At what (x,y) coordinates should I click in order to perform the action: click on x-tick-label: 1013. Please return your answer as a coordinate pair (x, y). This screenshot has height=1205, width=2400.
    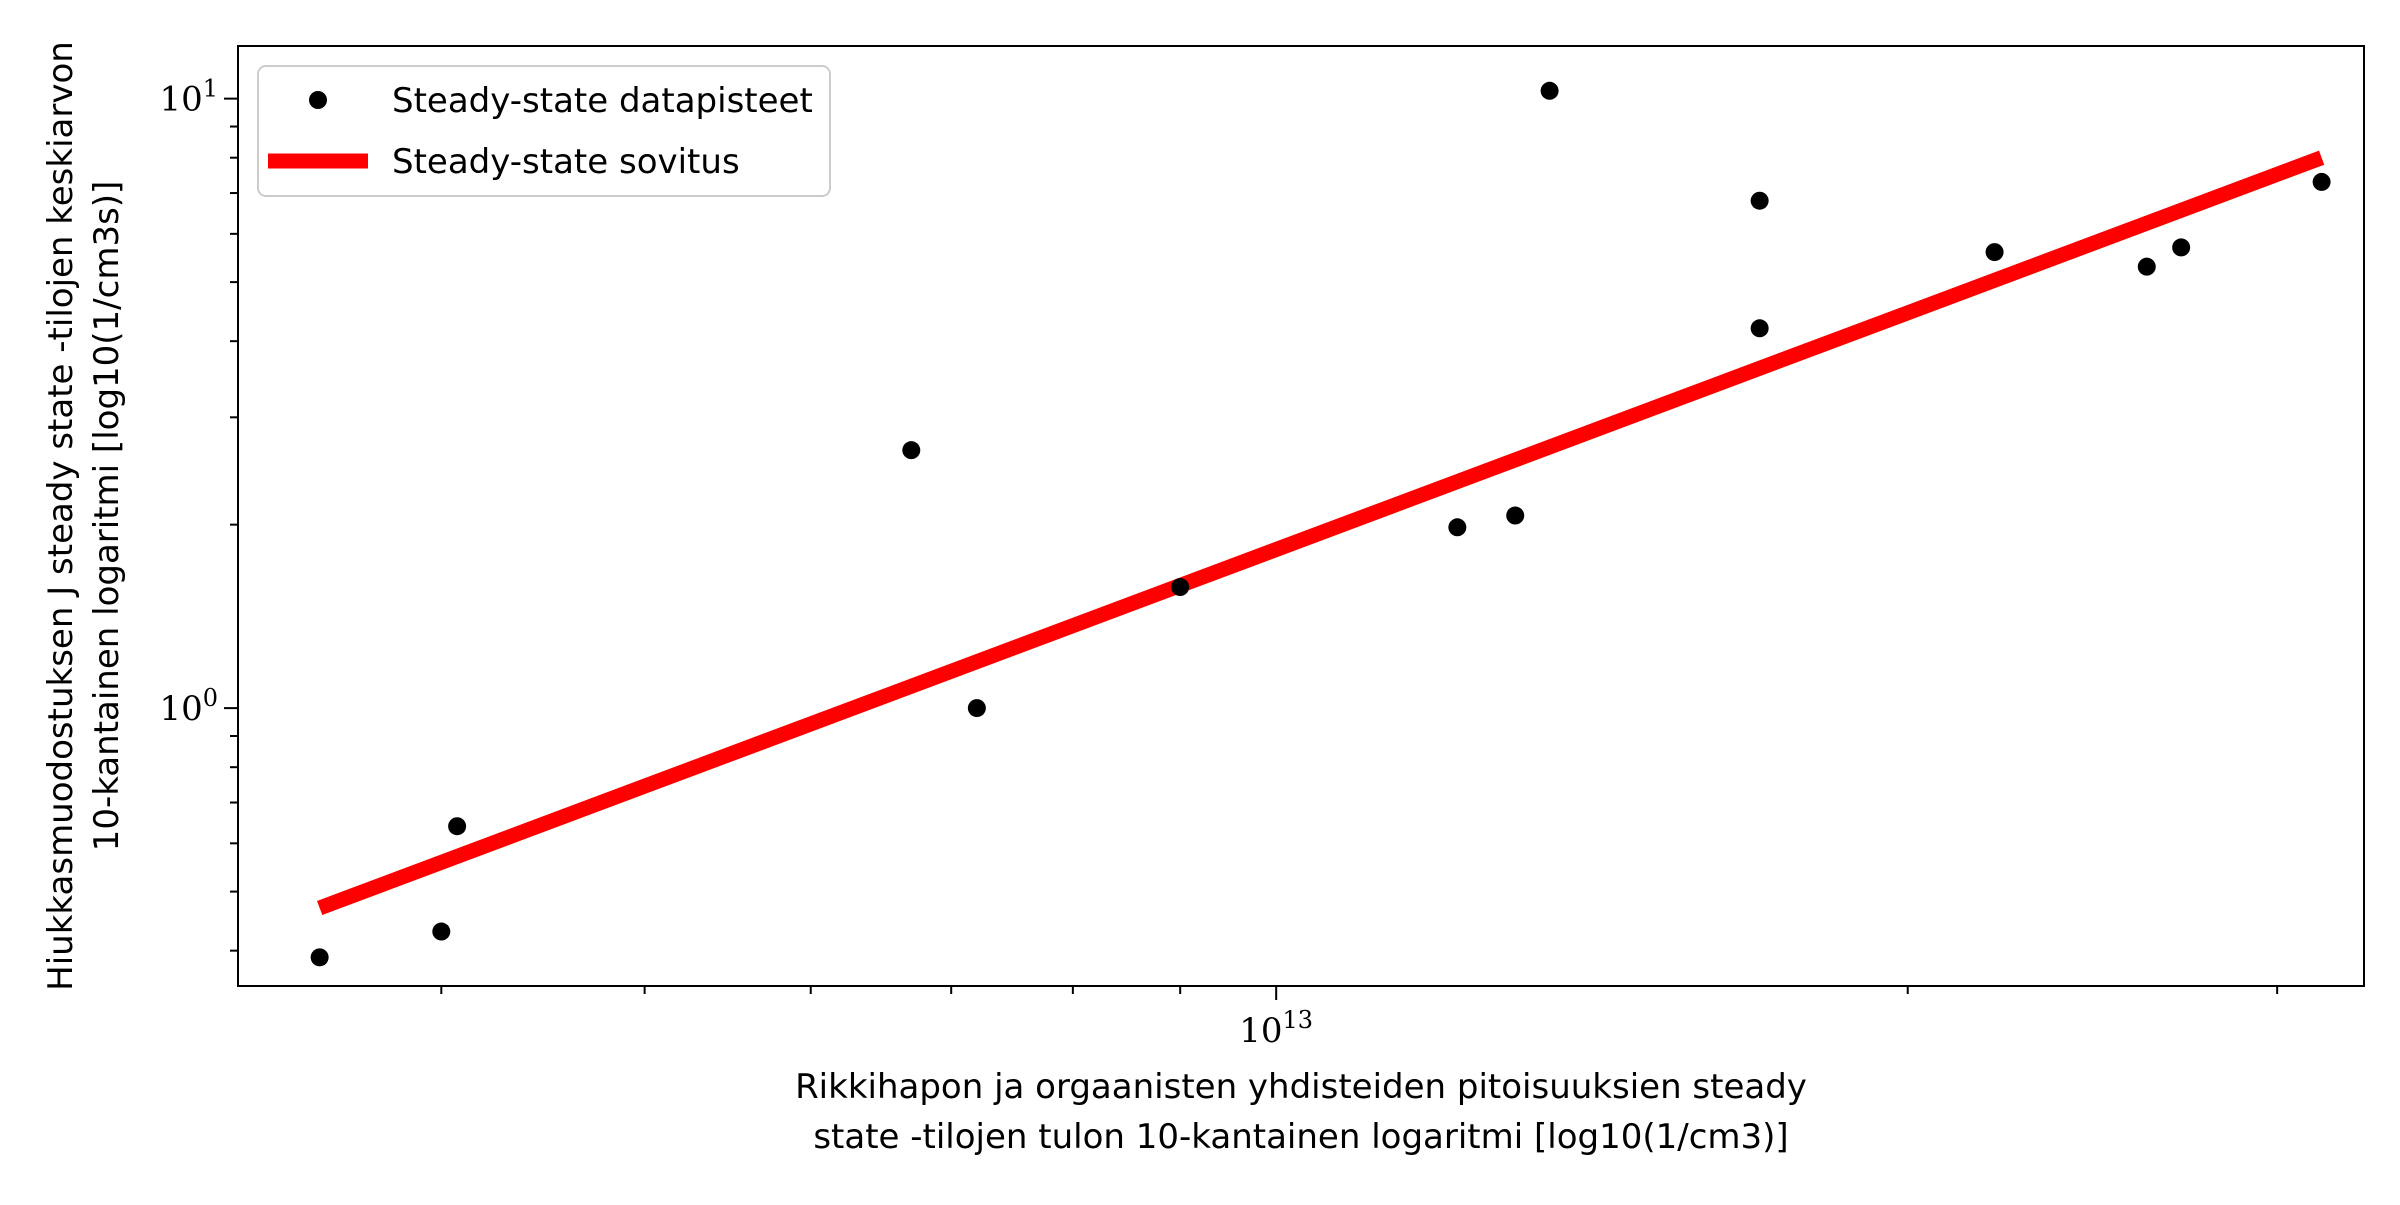
    Looking at the image, I should click on (1276, 1028).